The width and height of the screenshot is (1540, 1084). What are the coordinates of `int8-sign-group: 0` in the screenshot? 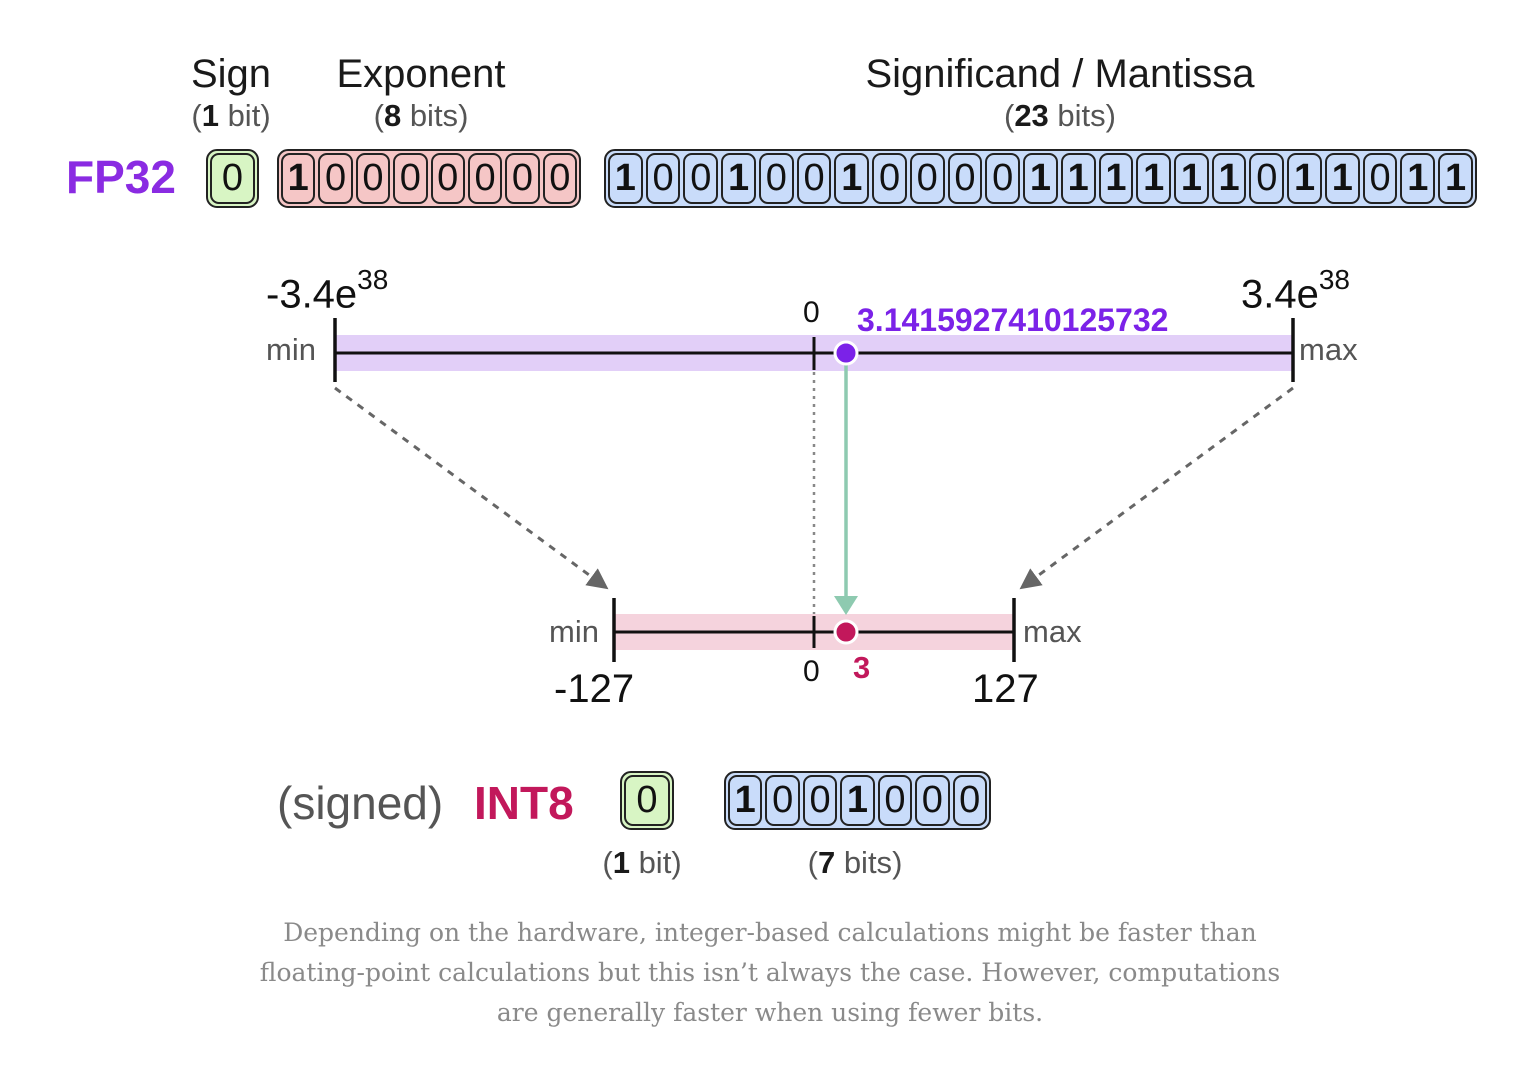 It's located at (647, 800).